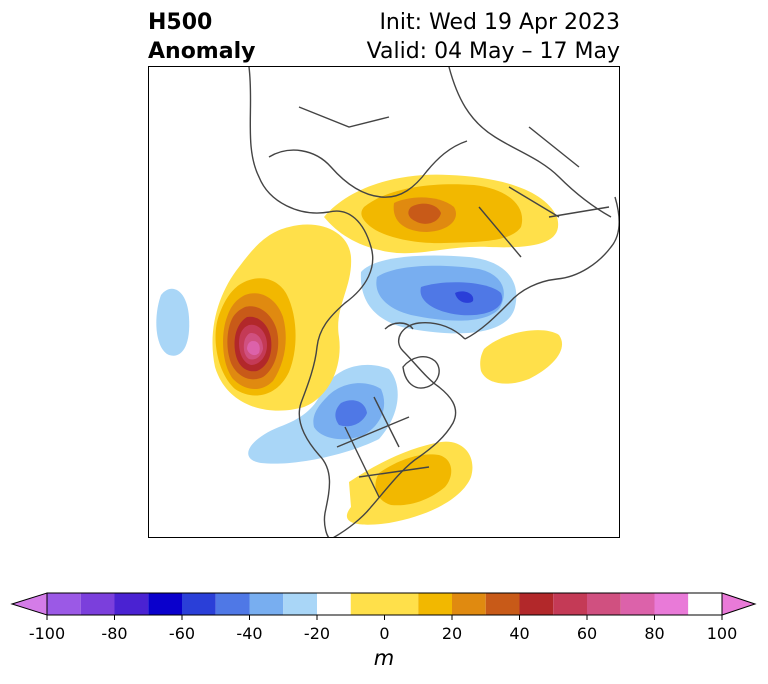 This screenshot has width=768, height=684. What do you see at coordinates (249, 633) in the screenshot?
I see `colorbar-tick-label: -40` at bounding box center [249, 633].